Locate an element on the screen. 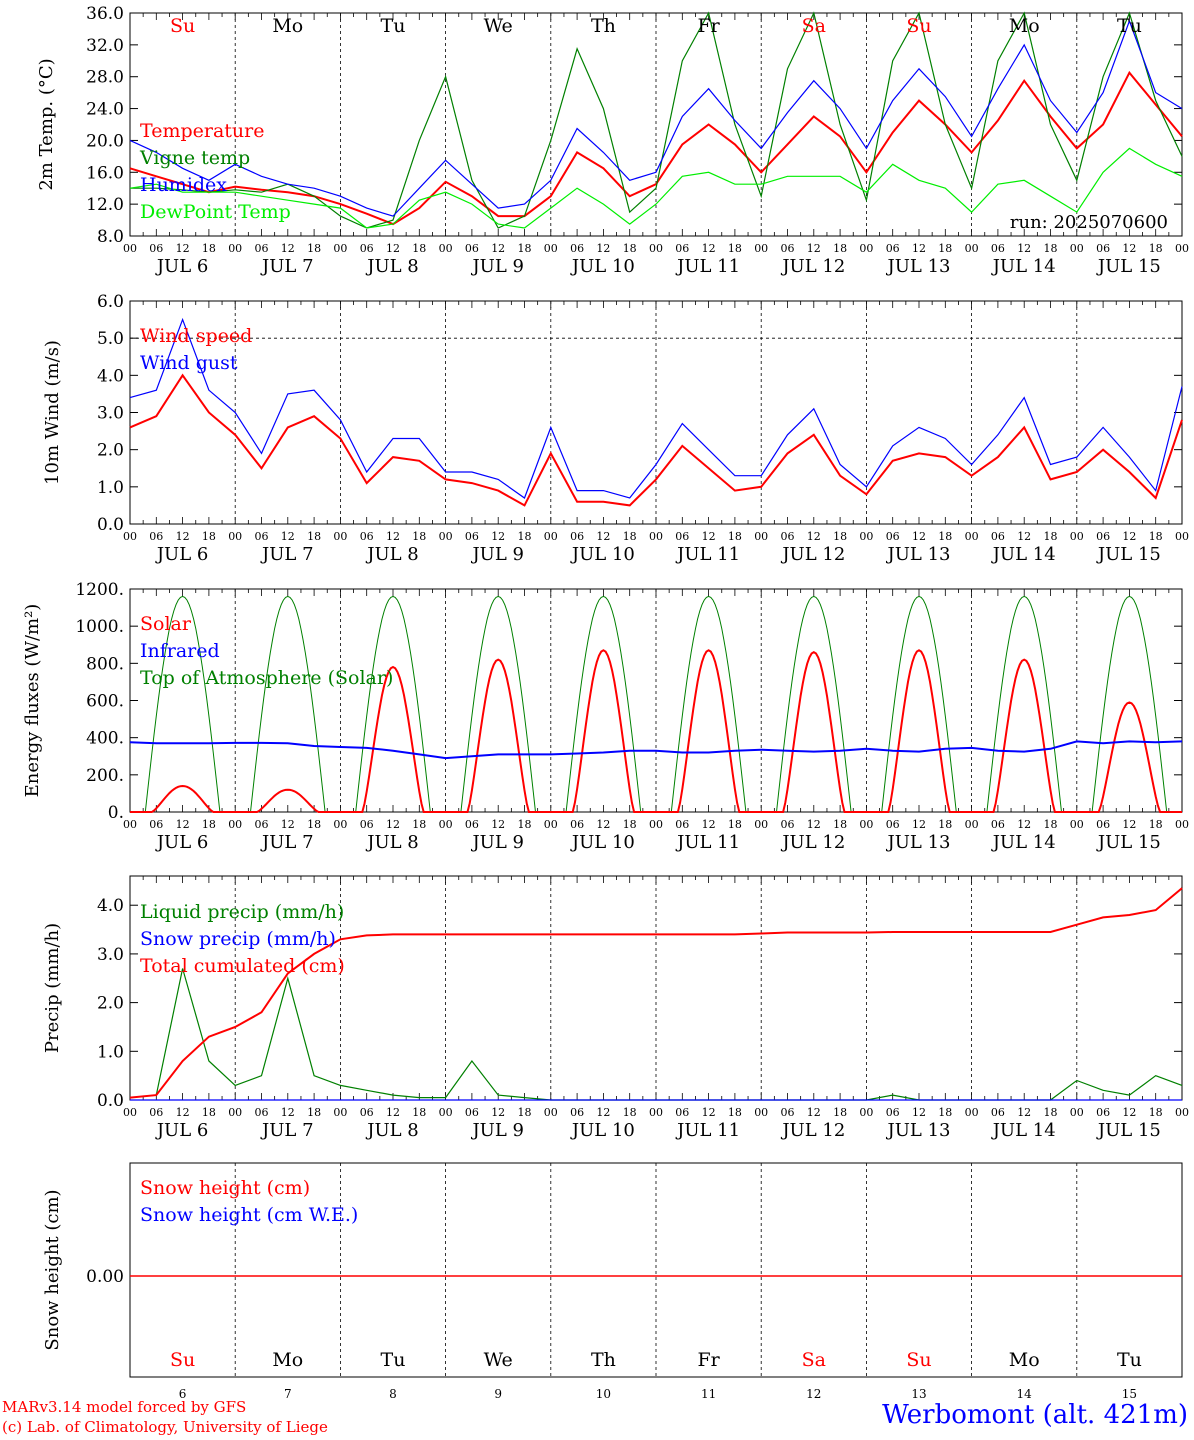 The image size is (1194, 1440). model-credit-line1: MARv3.14 model forced by GFS is located at coordinates (124, 1407).